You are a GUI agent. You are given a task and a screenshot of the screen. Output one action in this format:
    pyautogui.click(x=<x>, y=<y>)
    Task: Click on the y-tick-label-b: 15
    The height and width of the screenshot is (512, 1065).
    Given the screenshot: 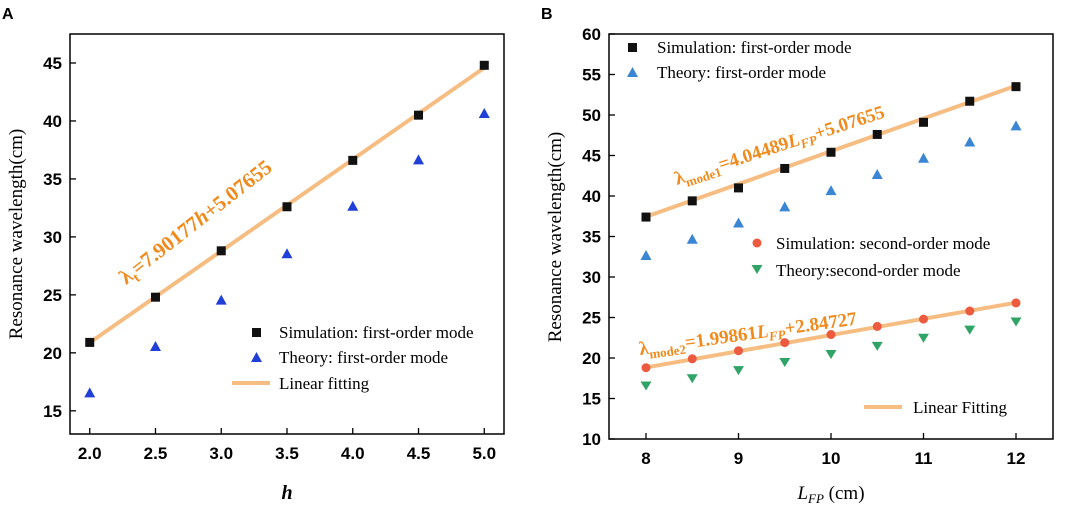 What is the action you would take?
    pyautogui.click(x=591, y=399)
    